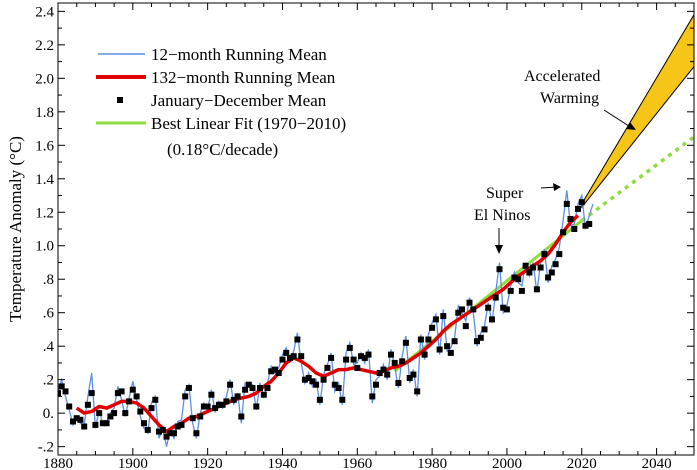  Describe the element at coordinates (44, 79) in the screenshot. I see `y-tick-label: 2.0` at that location.